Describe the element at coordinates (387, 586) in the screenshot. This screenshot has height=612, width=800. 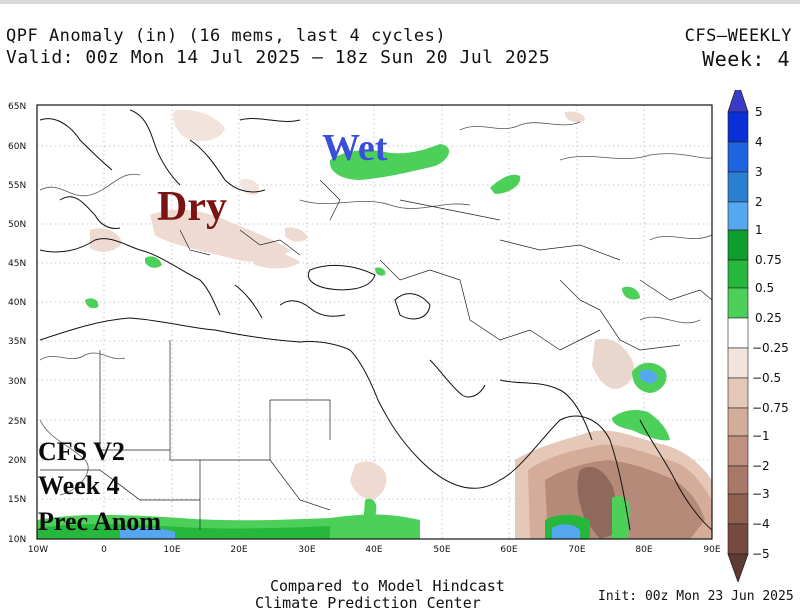
I see `hindcast-note: Compared to Model Hindcast` at that location.